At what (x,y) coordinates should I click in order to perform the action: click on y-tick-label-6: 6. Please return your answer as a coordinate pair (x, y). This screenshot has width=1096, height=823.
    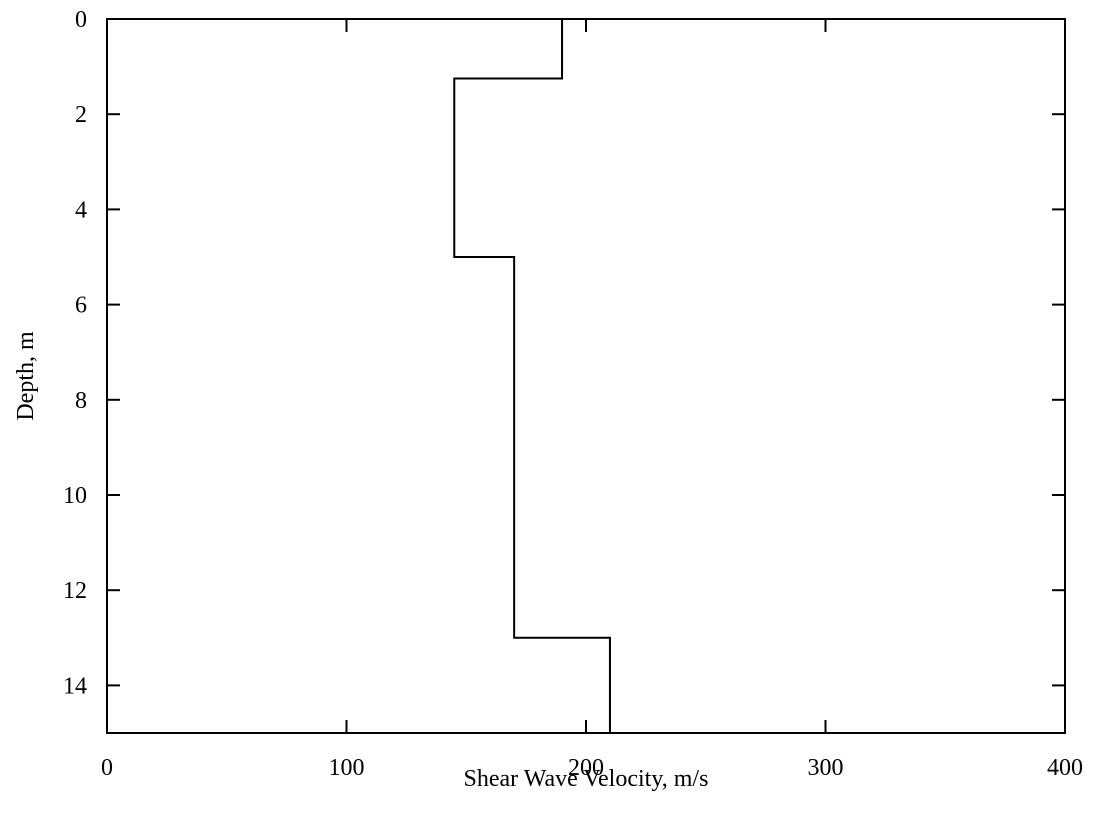
    Looking at the image, I should click on (81, 306).